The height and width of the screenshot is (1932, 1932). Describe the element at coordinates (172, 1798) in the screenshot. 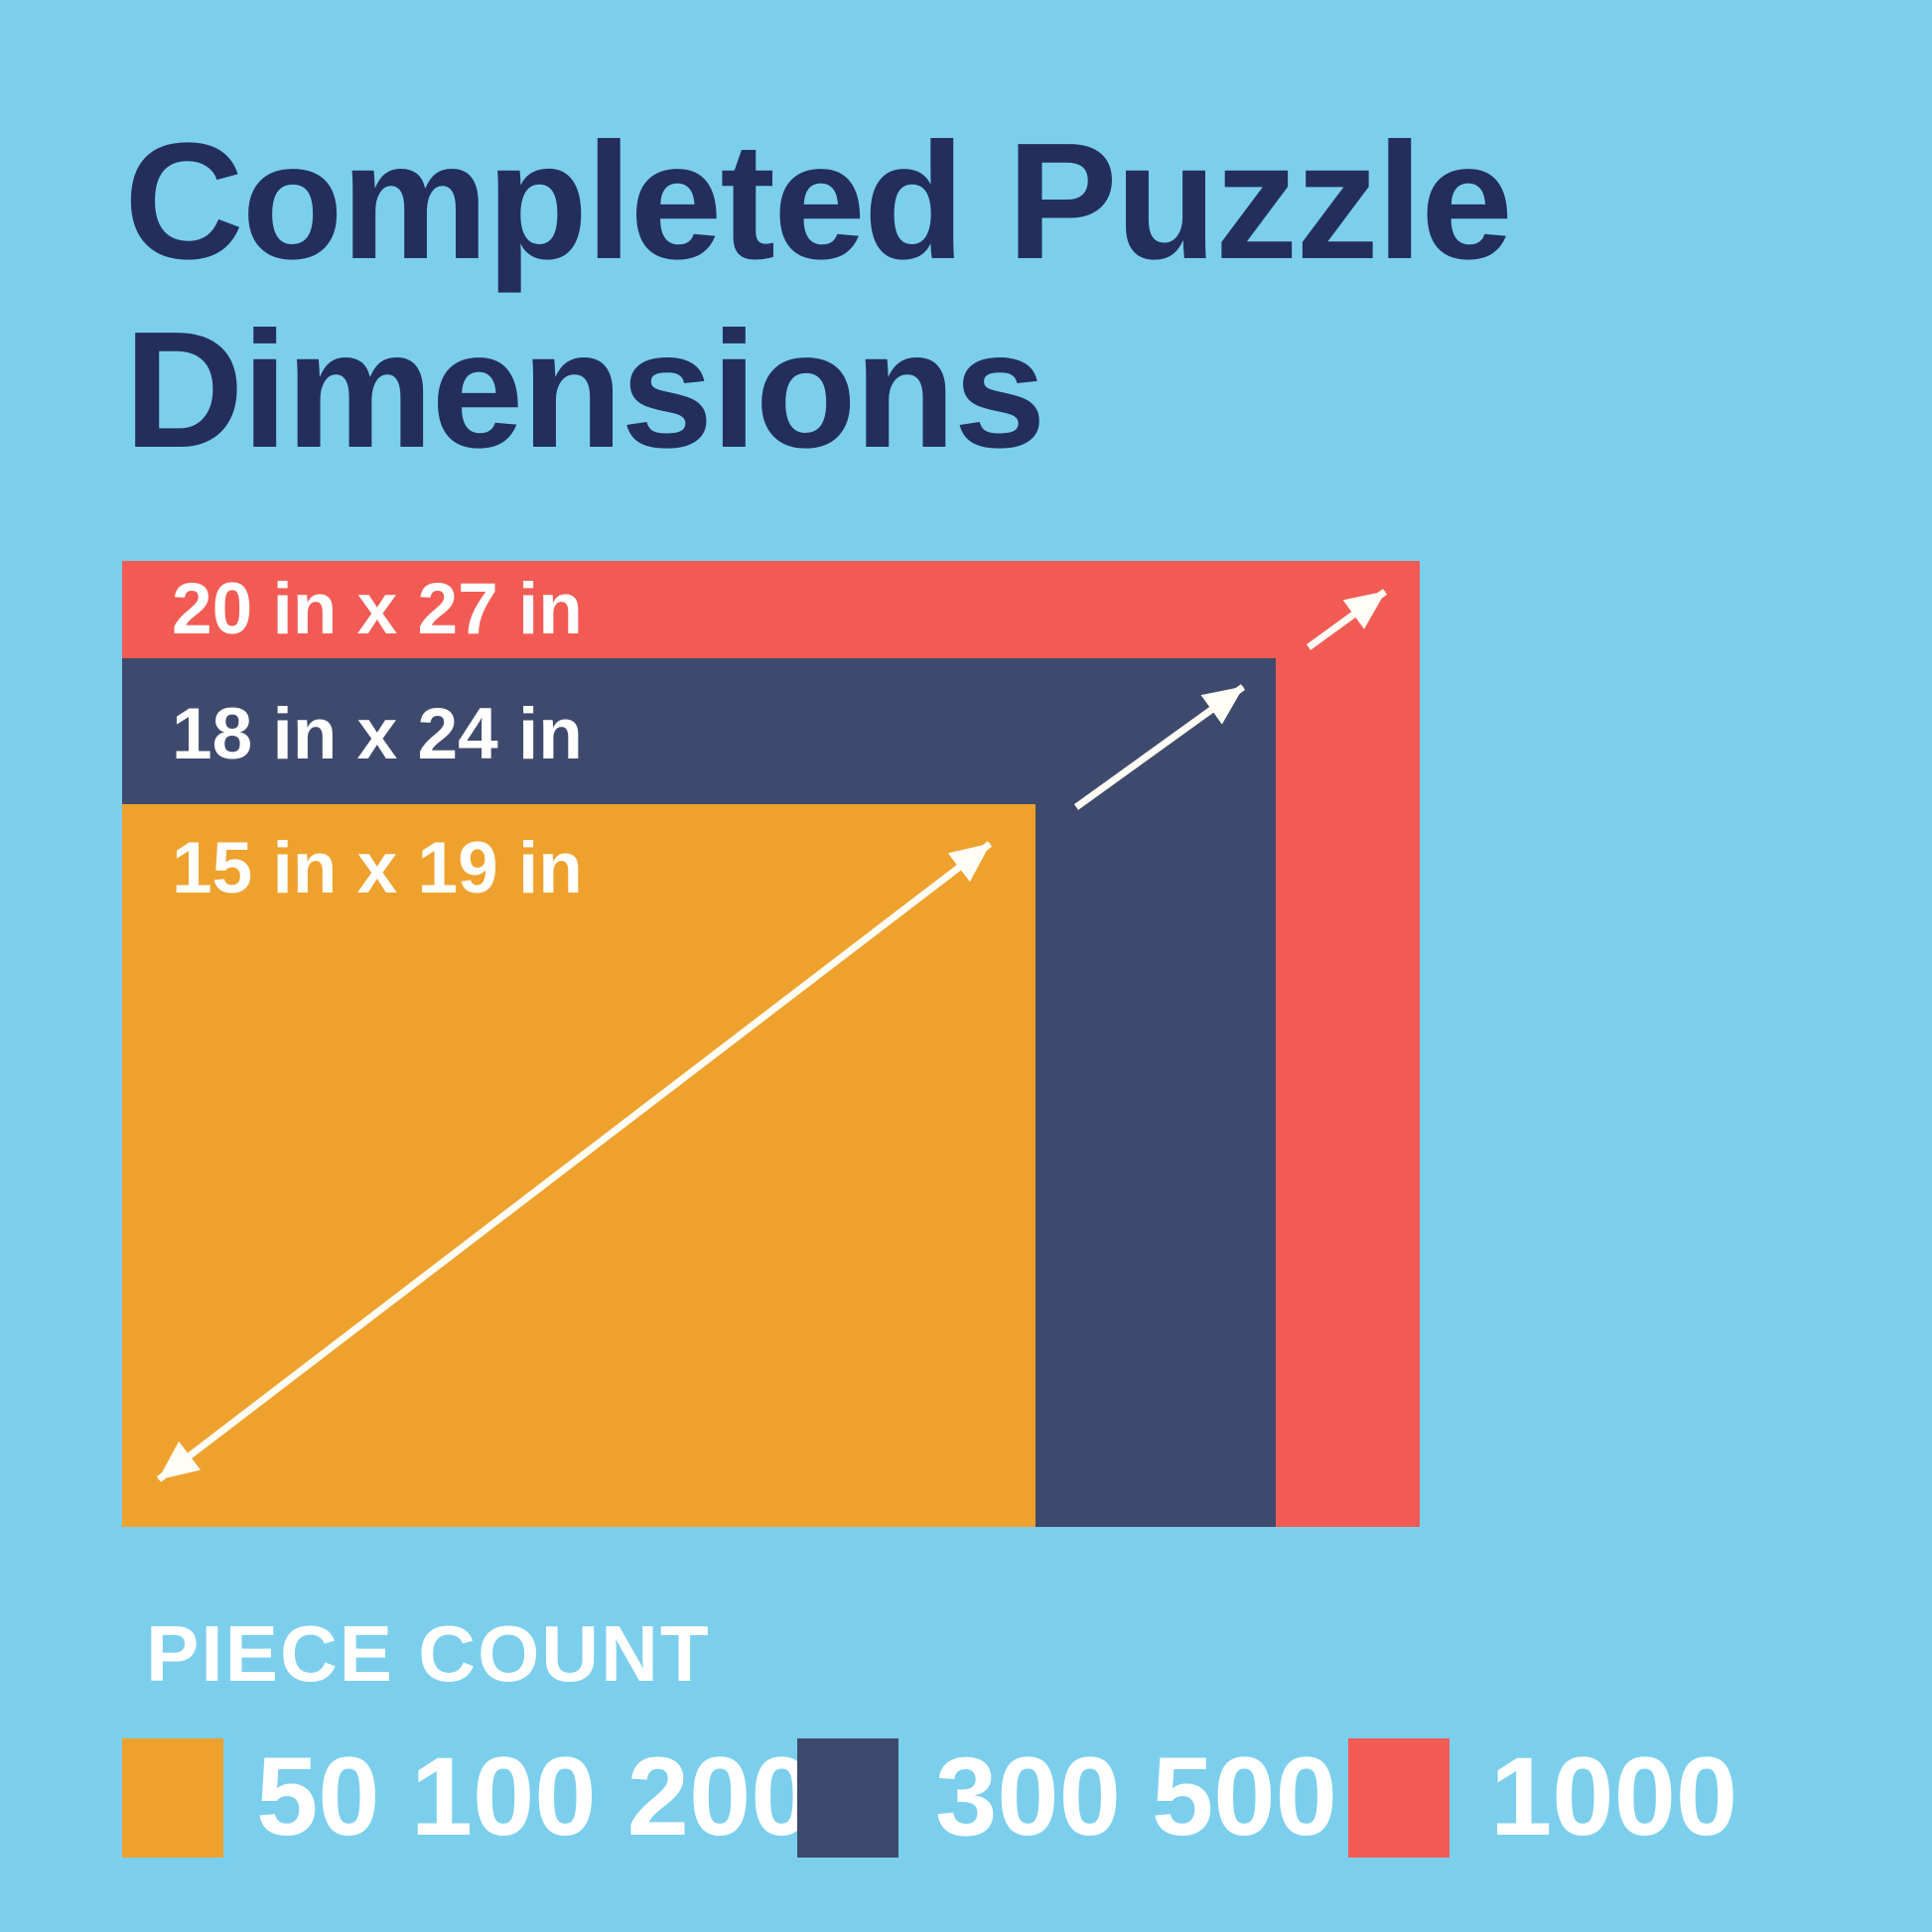

I see `legend-swatch-orange` at that location.